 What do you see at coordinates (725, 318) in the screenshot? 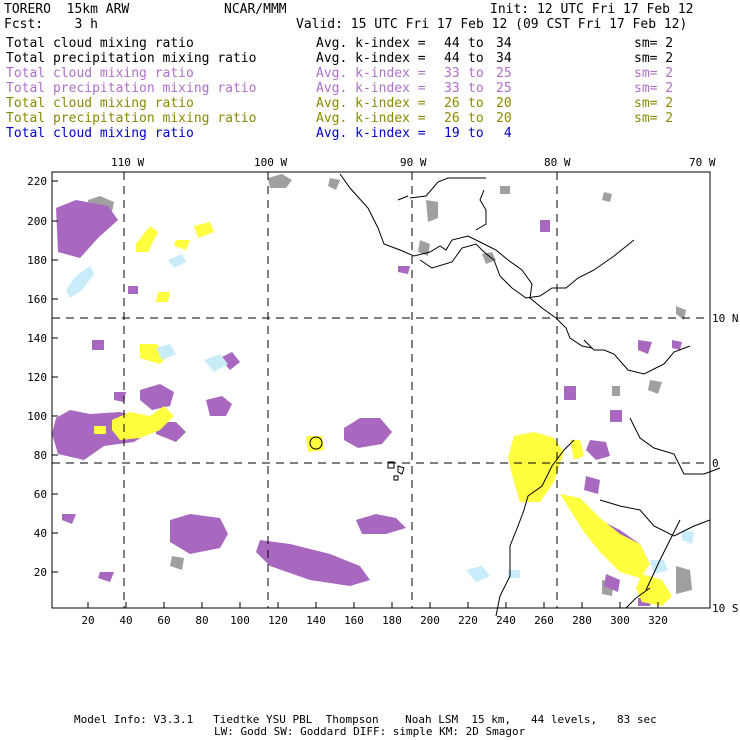
I see `lat-label: 10 N` at bounding box center [725, 318].